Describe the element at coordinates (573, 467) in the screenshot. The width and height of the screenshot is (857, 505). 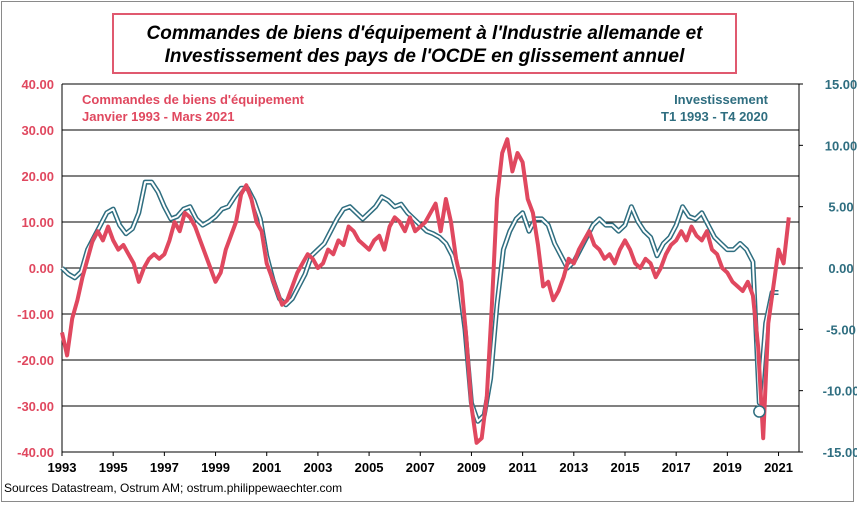
I see `x-tick-label: 2013` at that location.